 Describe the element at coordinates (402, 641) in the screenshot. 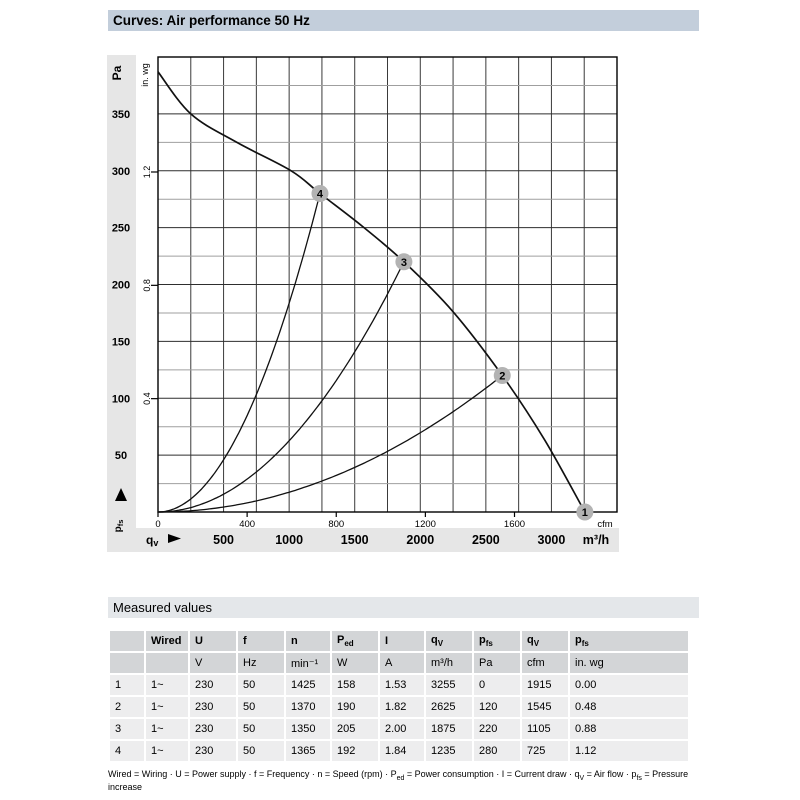

I see `column-header: I` at that location.